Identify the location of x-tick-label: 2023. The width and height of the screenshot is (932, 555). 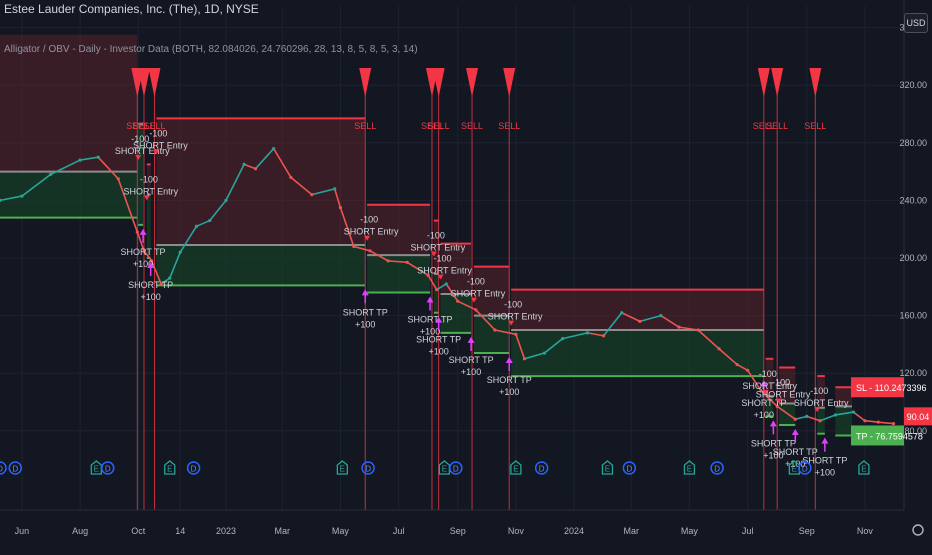
(226, 531).